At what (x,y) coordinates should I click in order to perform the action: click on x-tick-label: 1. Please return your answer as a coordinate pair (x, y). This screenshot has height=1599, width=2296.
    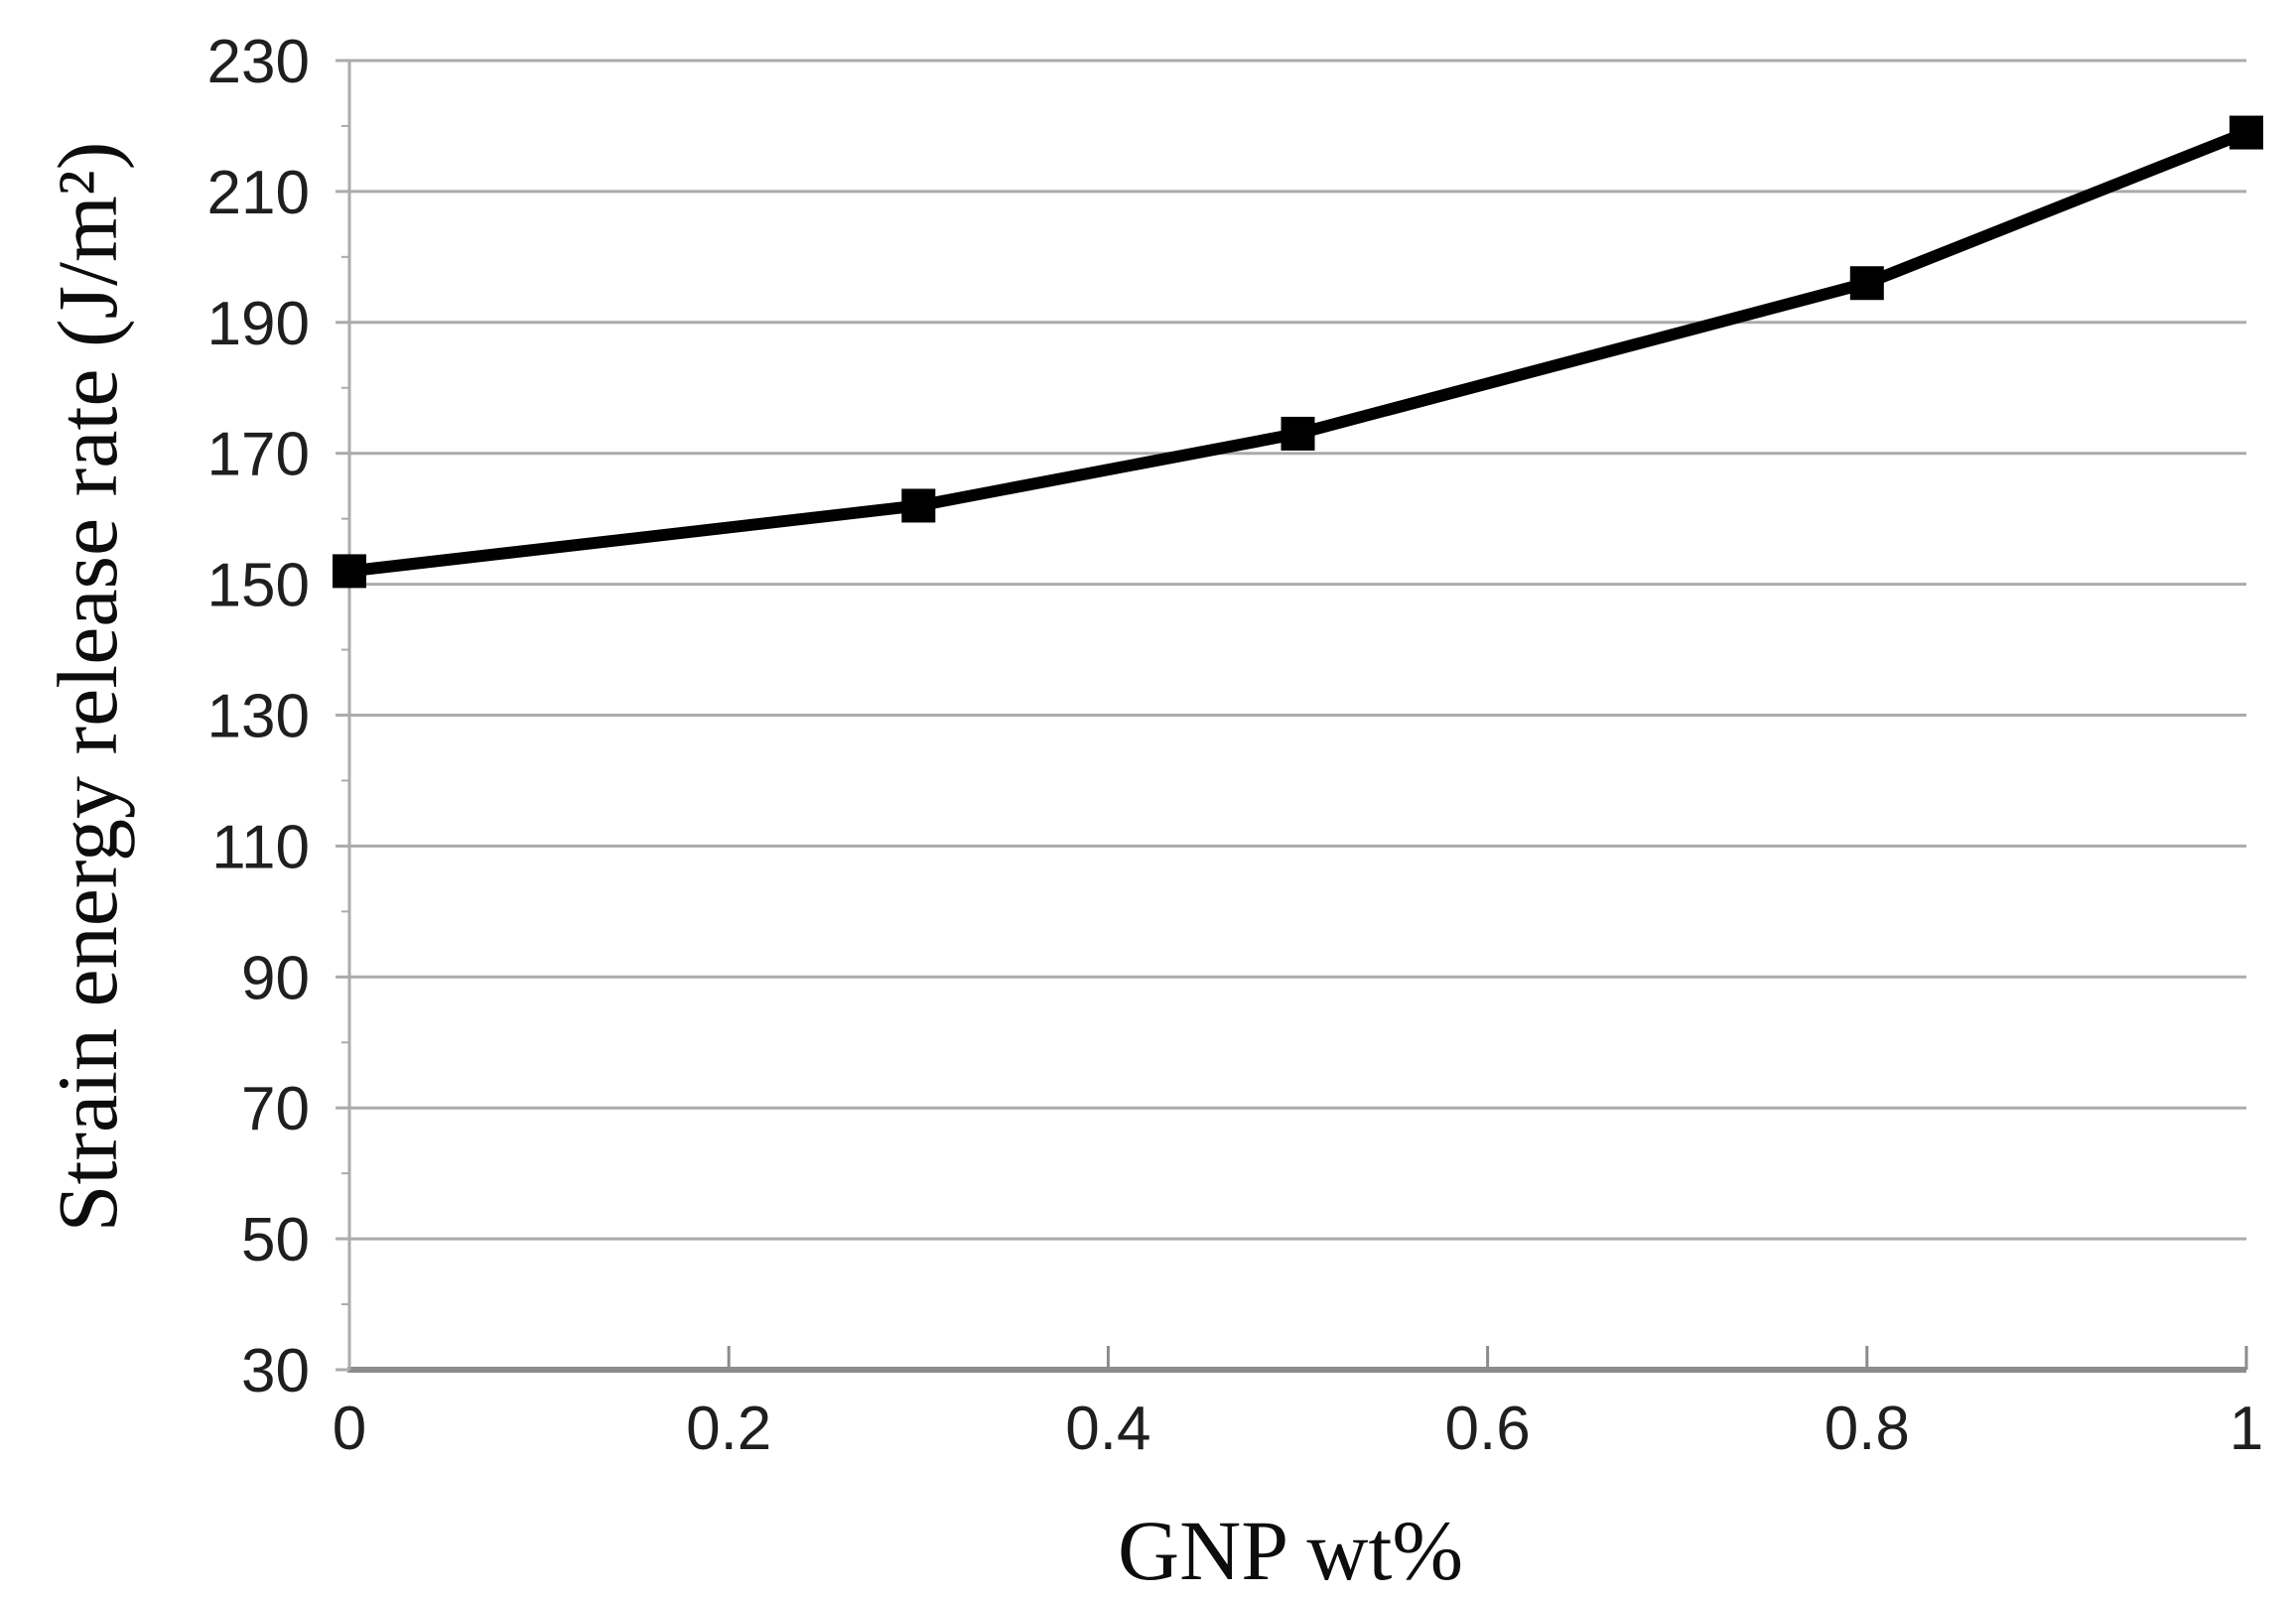
    Looking at the image, I should click on (2246, 1429).